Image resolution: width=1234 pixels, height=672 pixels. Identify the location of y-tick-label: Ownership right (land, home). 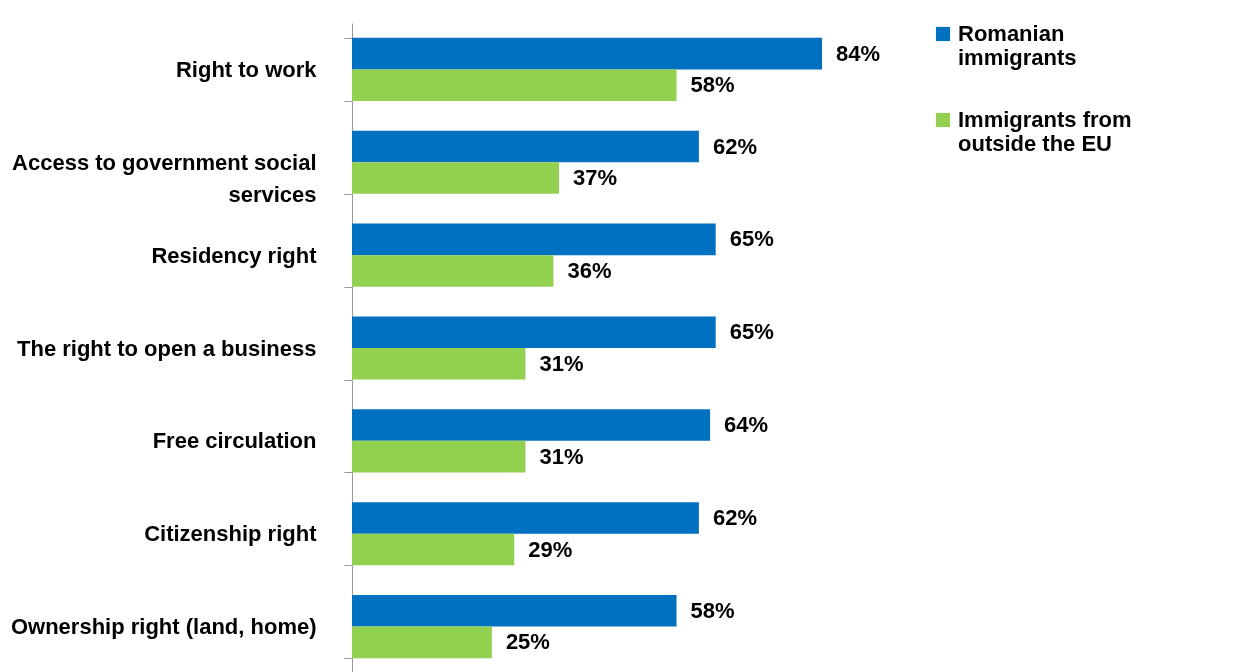
(163, 627).